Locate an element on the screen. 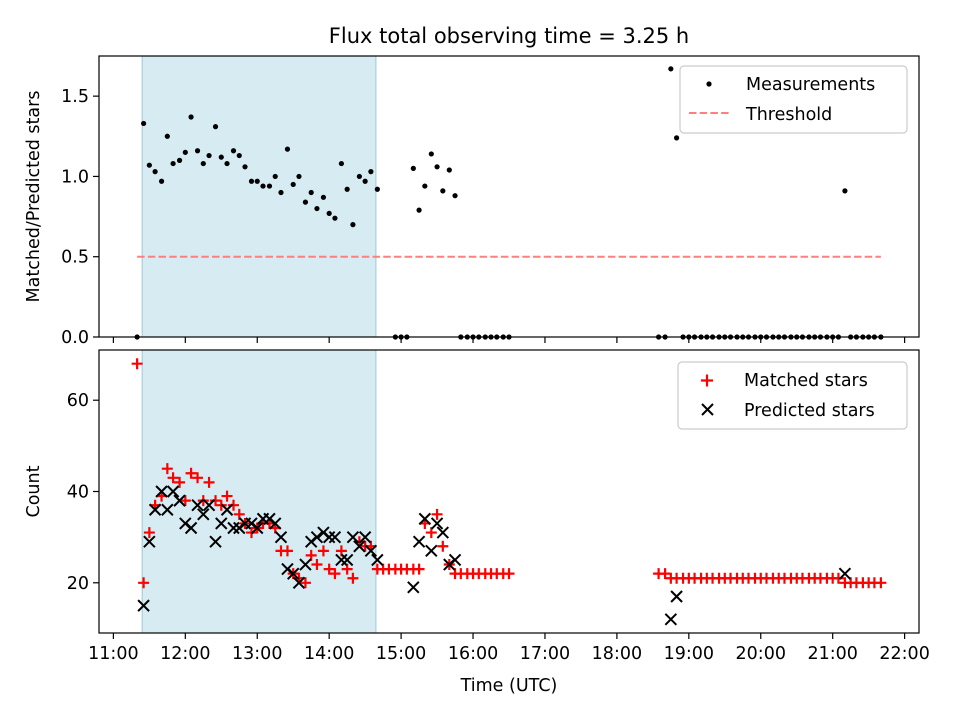 The image size is (960, 720). legend-matched-label: Matched stars is located at coordinates (806, 381).